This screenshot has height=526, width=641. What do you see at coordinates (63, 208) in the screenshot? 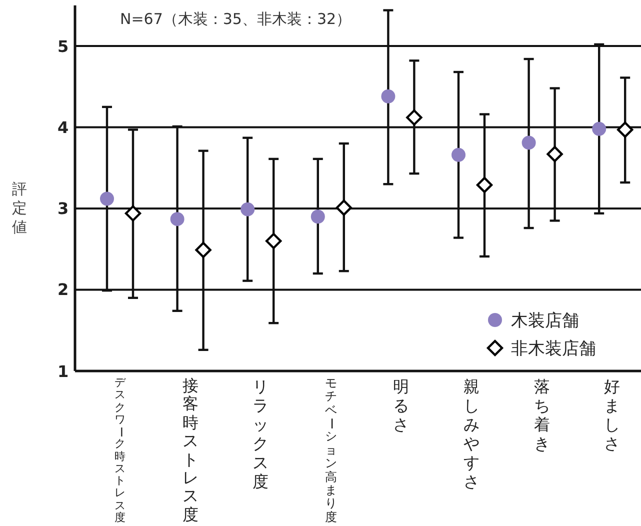
I see `y-tick-label: 3` at bounding box center [63, 208].